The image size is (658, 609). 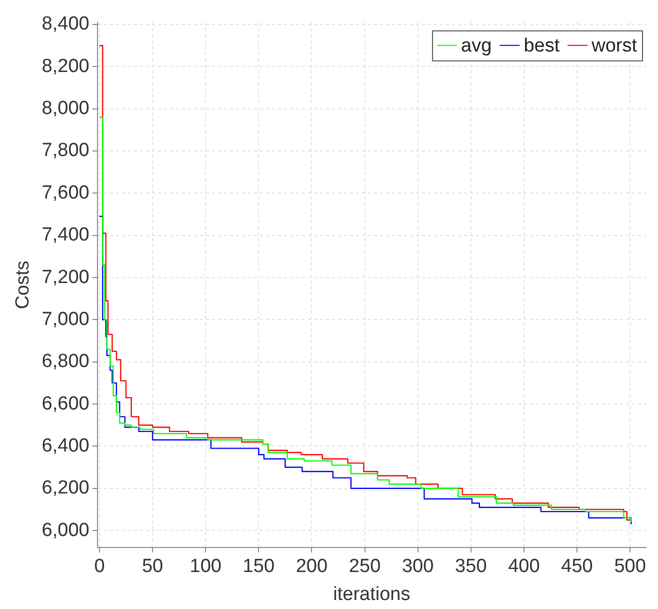 I want to click on y-tick-label: 7,000, so click(x=66, y=319).